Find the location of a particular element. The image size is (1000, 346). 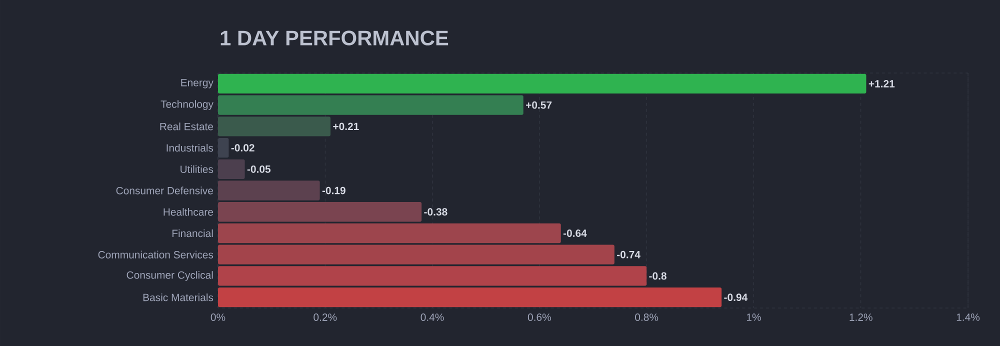

y-tick-label: Consumer Cyclical is located at coordinates (169, 276).